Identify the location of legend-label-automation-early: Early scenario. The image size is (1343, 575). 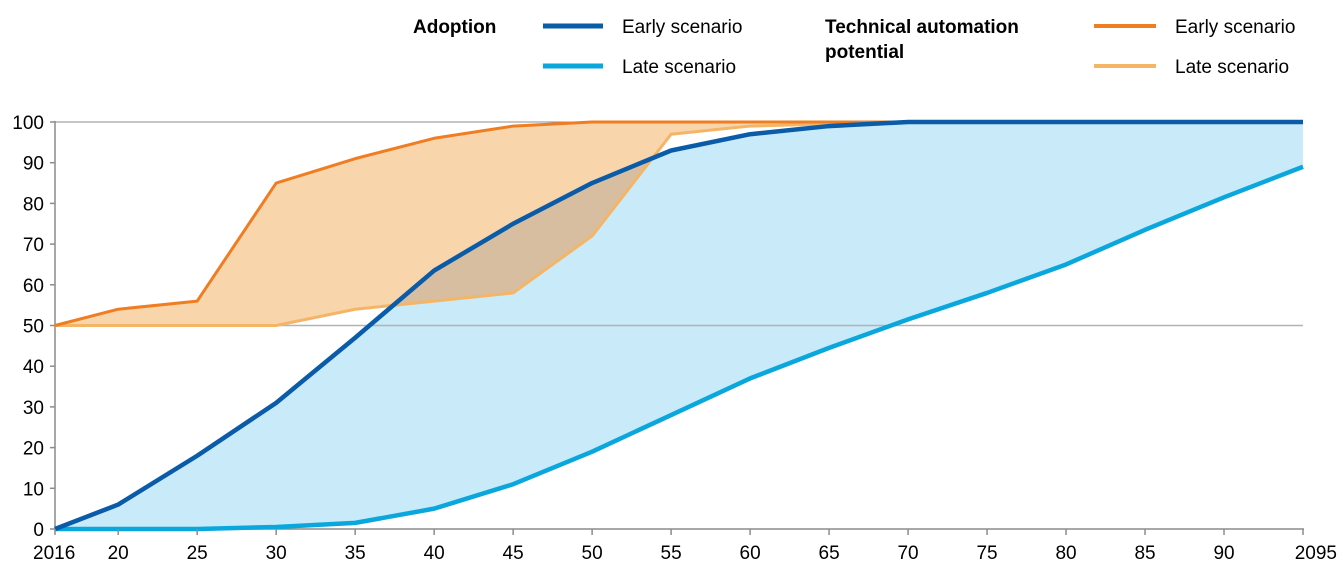
(1235, 27).